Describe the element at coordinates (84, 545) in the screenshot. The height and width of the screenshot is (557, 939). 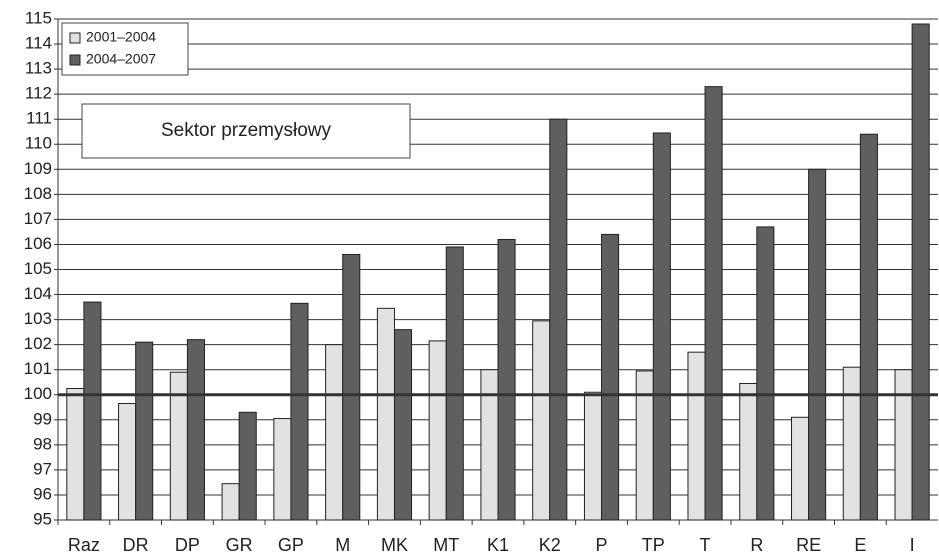
I see `x-tick-label: Raz` at that location.